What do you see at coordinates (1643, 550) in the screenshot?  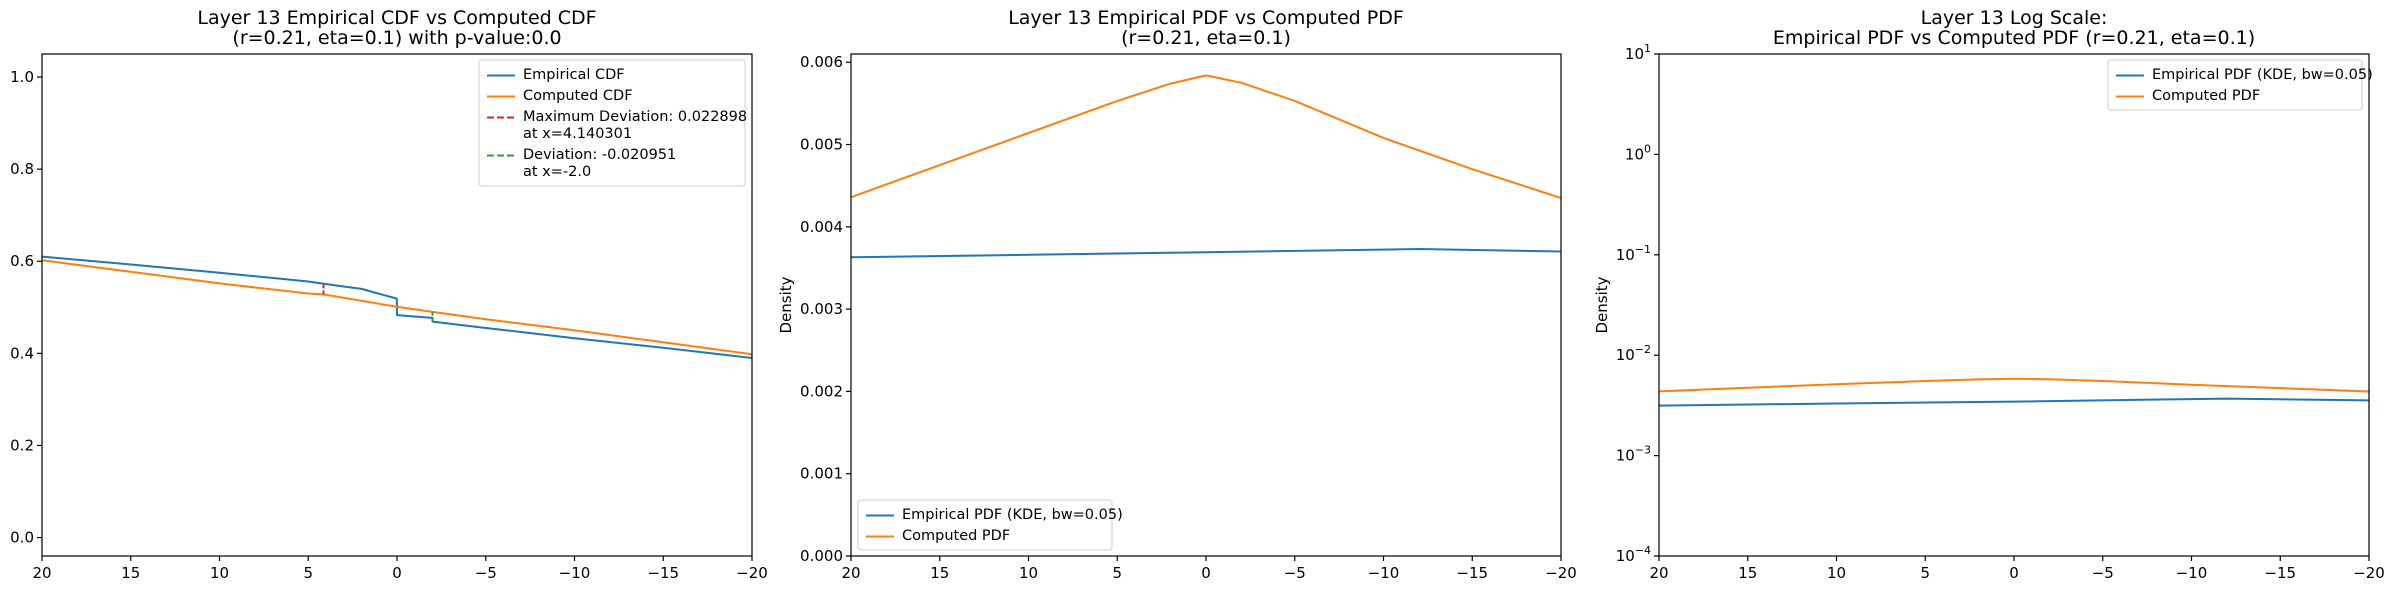 I see `y-tick-exponent: −4` at bounding box center [1643, 550].